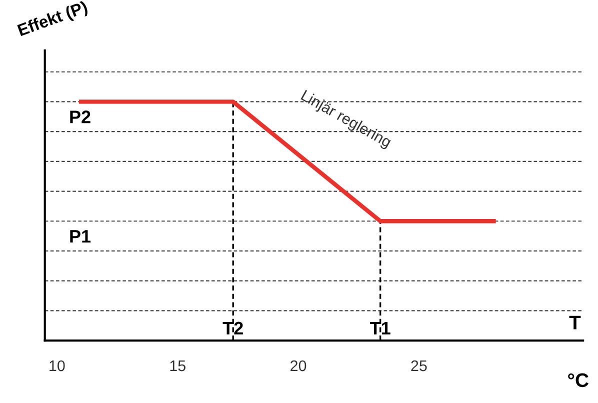 The height and width of the screenshot is (403, 598). Describe the element at coordinates (578, 380) in the screenshot. I see `text: °C` at that location.